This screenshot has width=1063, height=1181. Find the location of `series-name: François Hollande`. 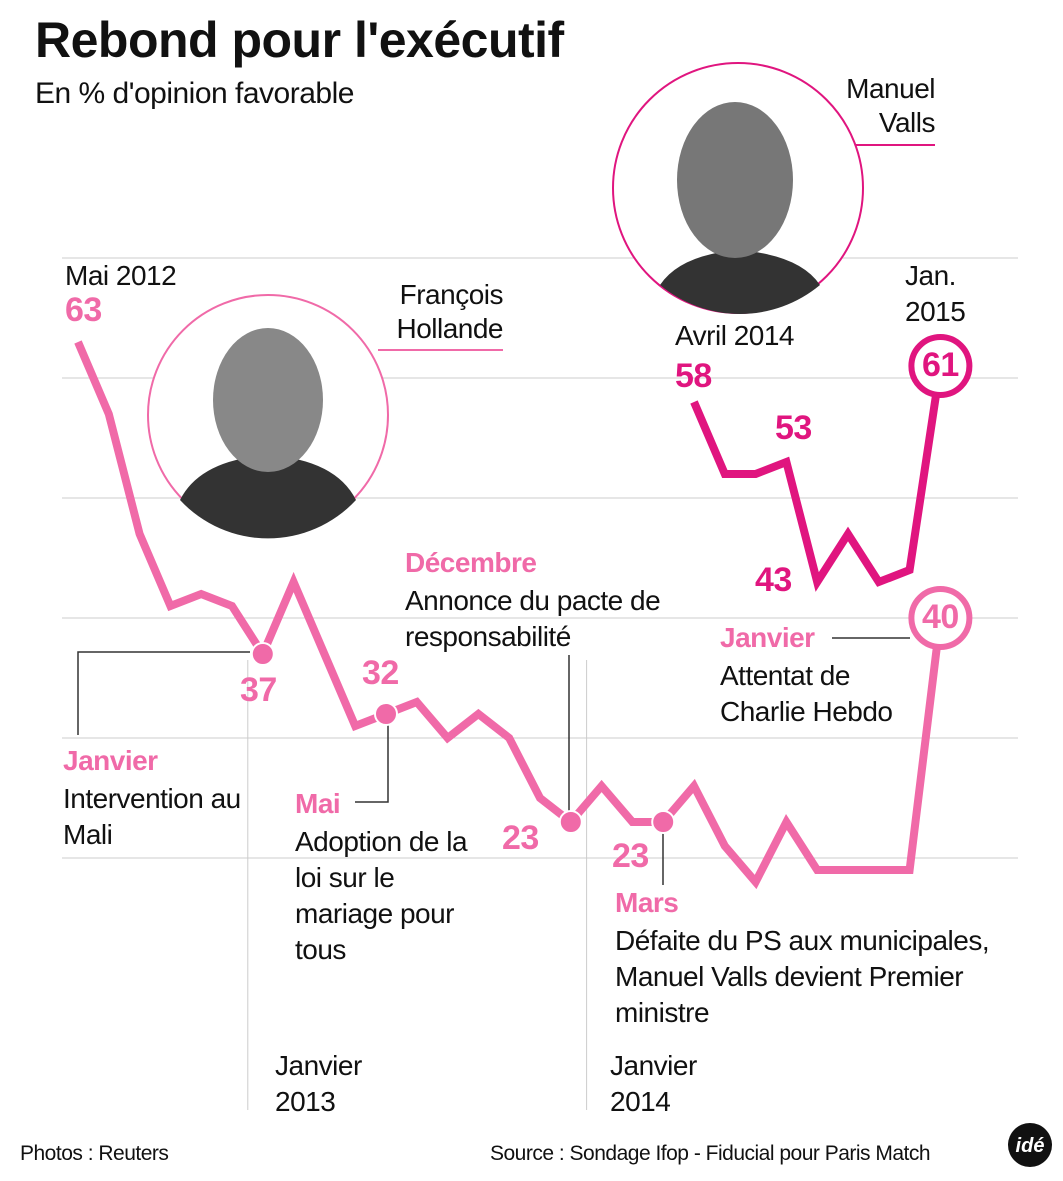

series-name: François Hollande is located at coordinates (449, 311).